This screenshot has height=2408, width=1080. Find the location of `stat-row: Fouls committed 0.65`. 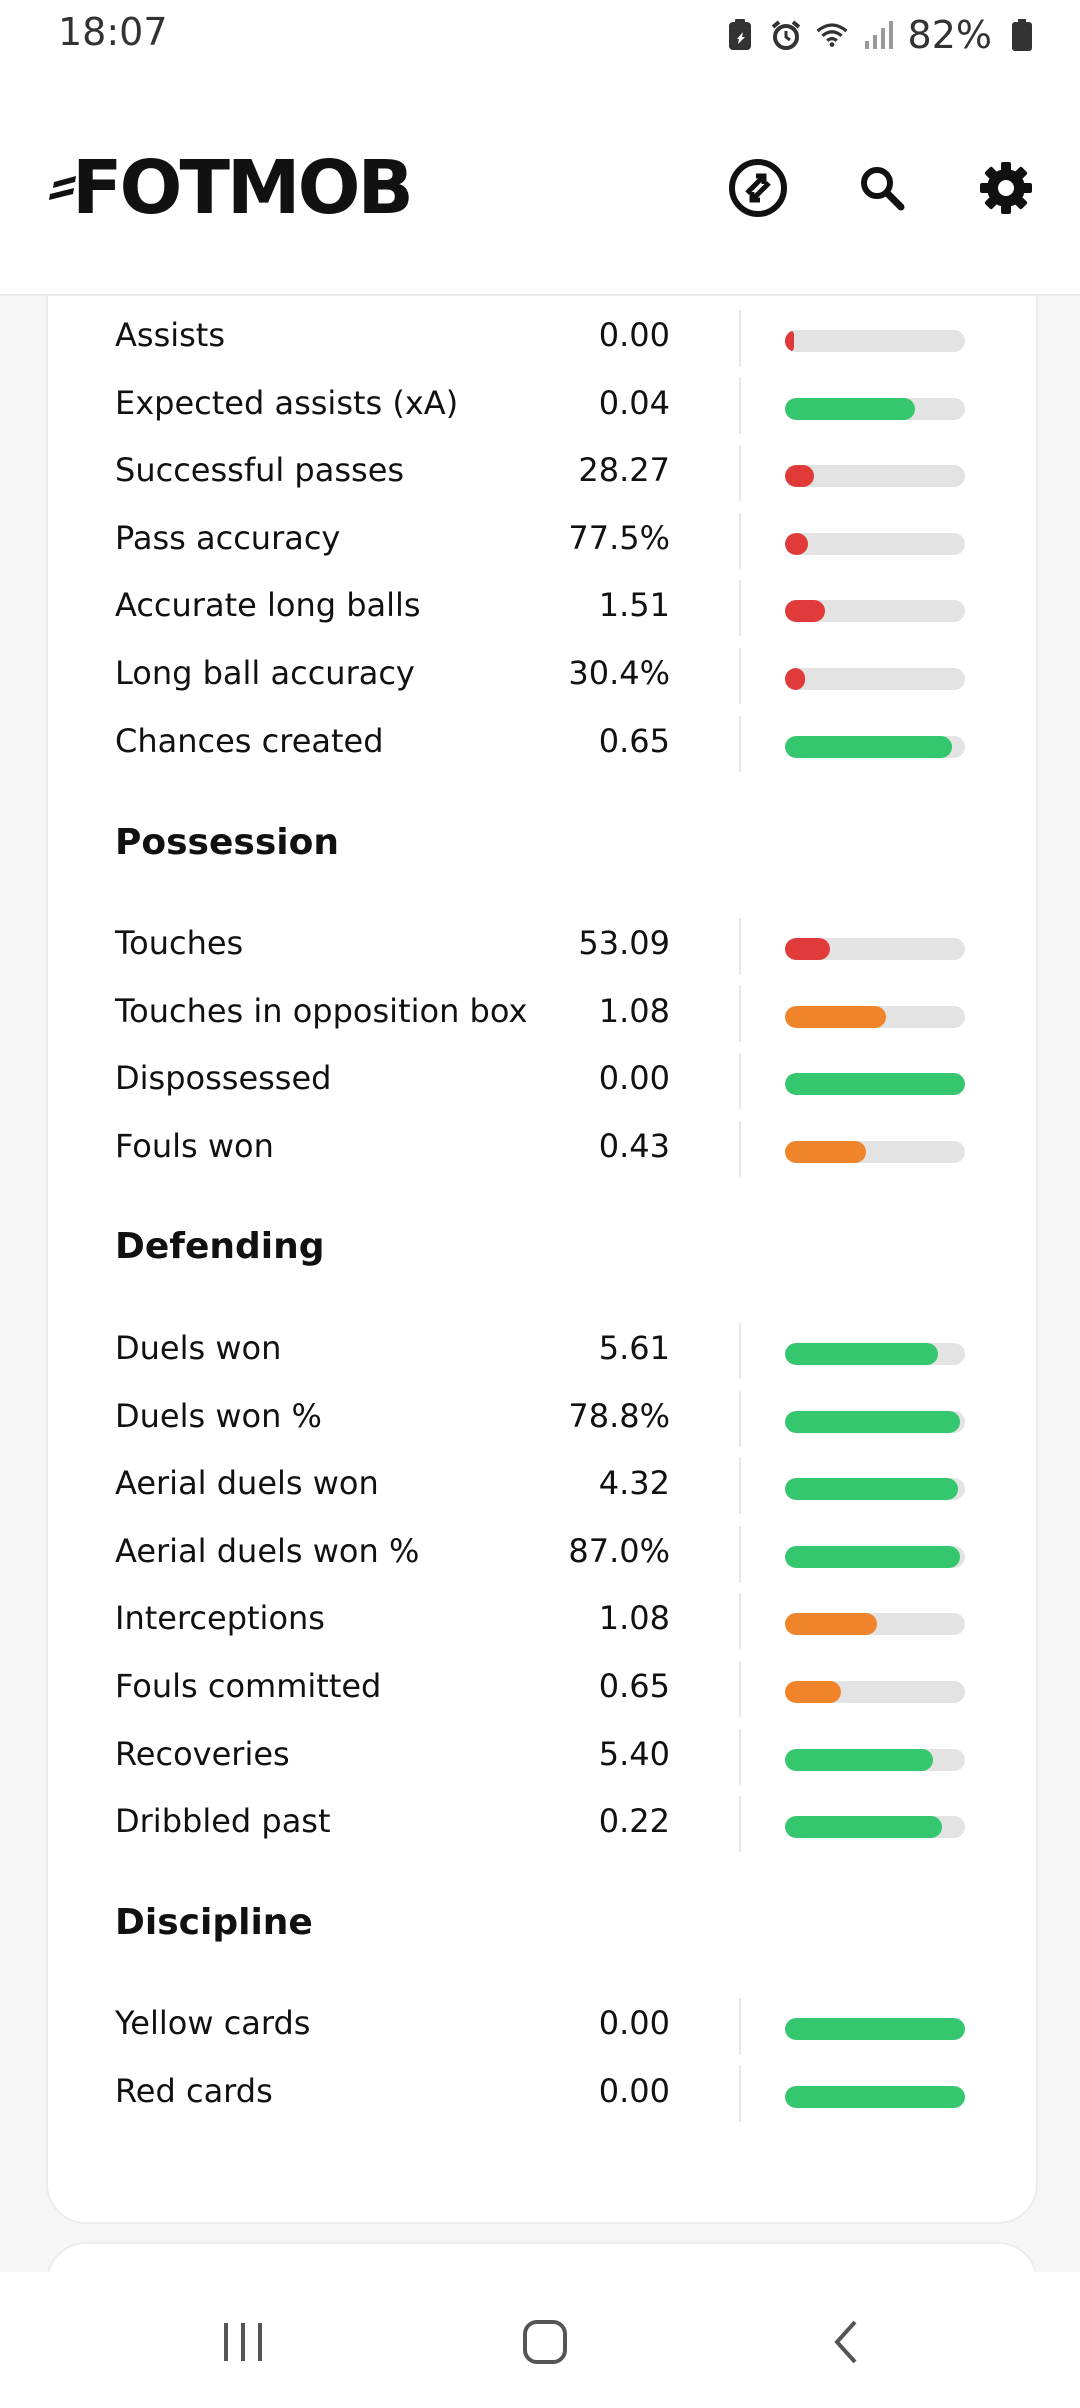

stat-row: Fouls committed 0.65 is located at coordinates (540, 1689).